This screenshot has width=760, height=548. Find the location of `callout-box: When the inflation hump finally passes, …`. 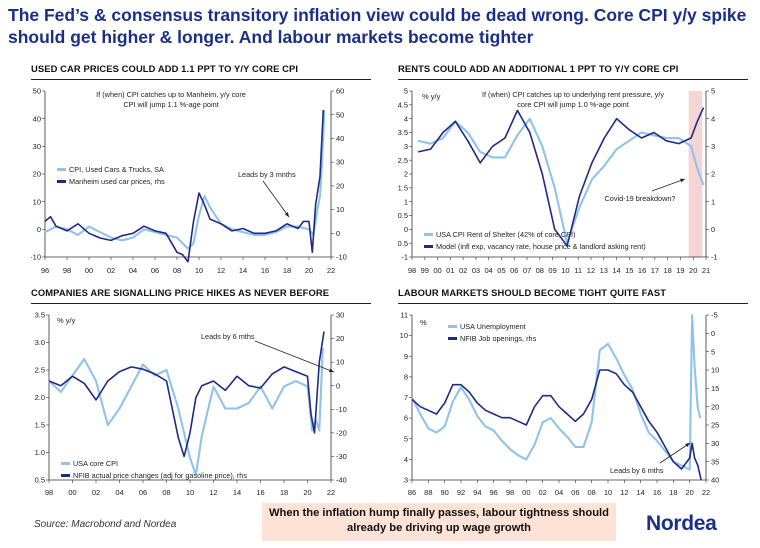

callout-box: When the inflation hump finally passes, … is located at coordinates (439, 522).